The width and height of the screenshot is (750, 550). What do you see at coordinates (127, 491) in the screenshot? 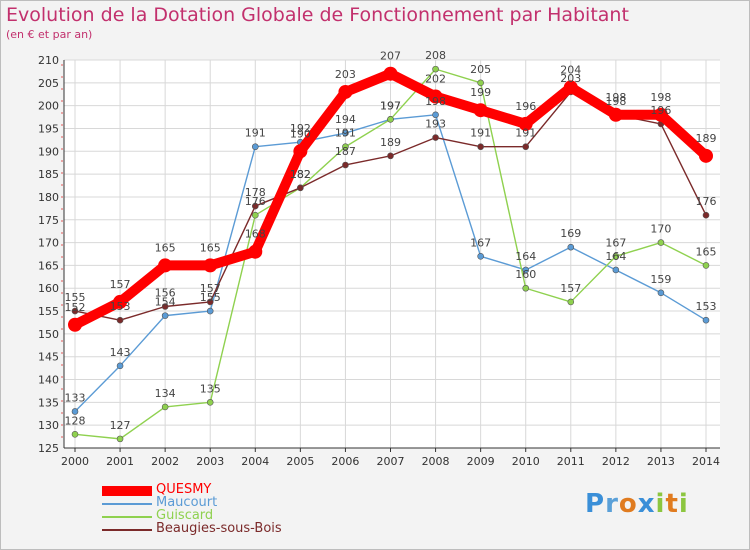
I see `legend-swatch-quesmy` at bounding box center [127, 491].